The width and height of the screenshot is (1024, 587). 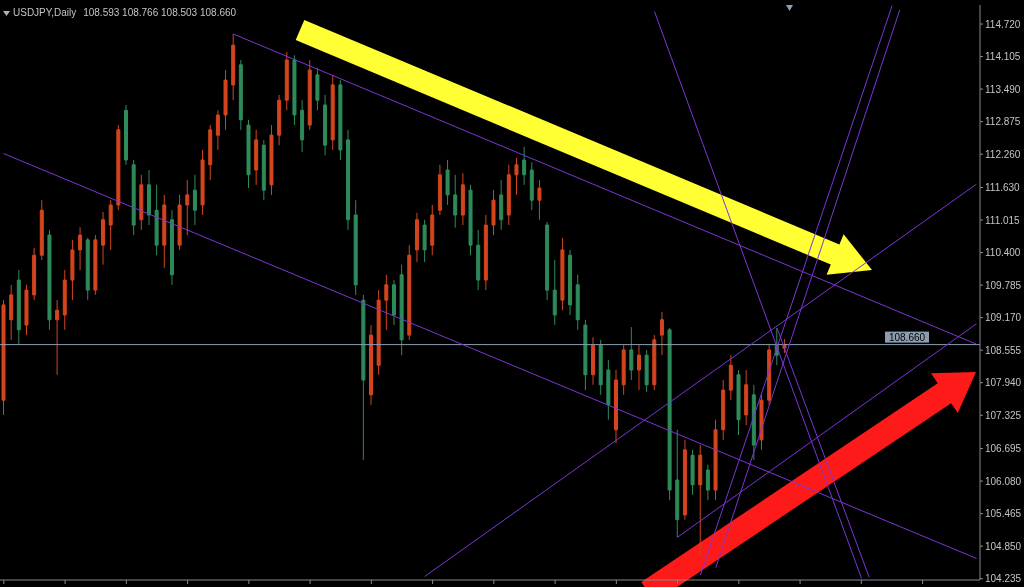 I want to click on chart-title: USDJPY,Daily, so click(x=45, y=12).